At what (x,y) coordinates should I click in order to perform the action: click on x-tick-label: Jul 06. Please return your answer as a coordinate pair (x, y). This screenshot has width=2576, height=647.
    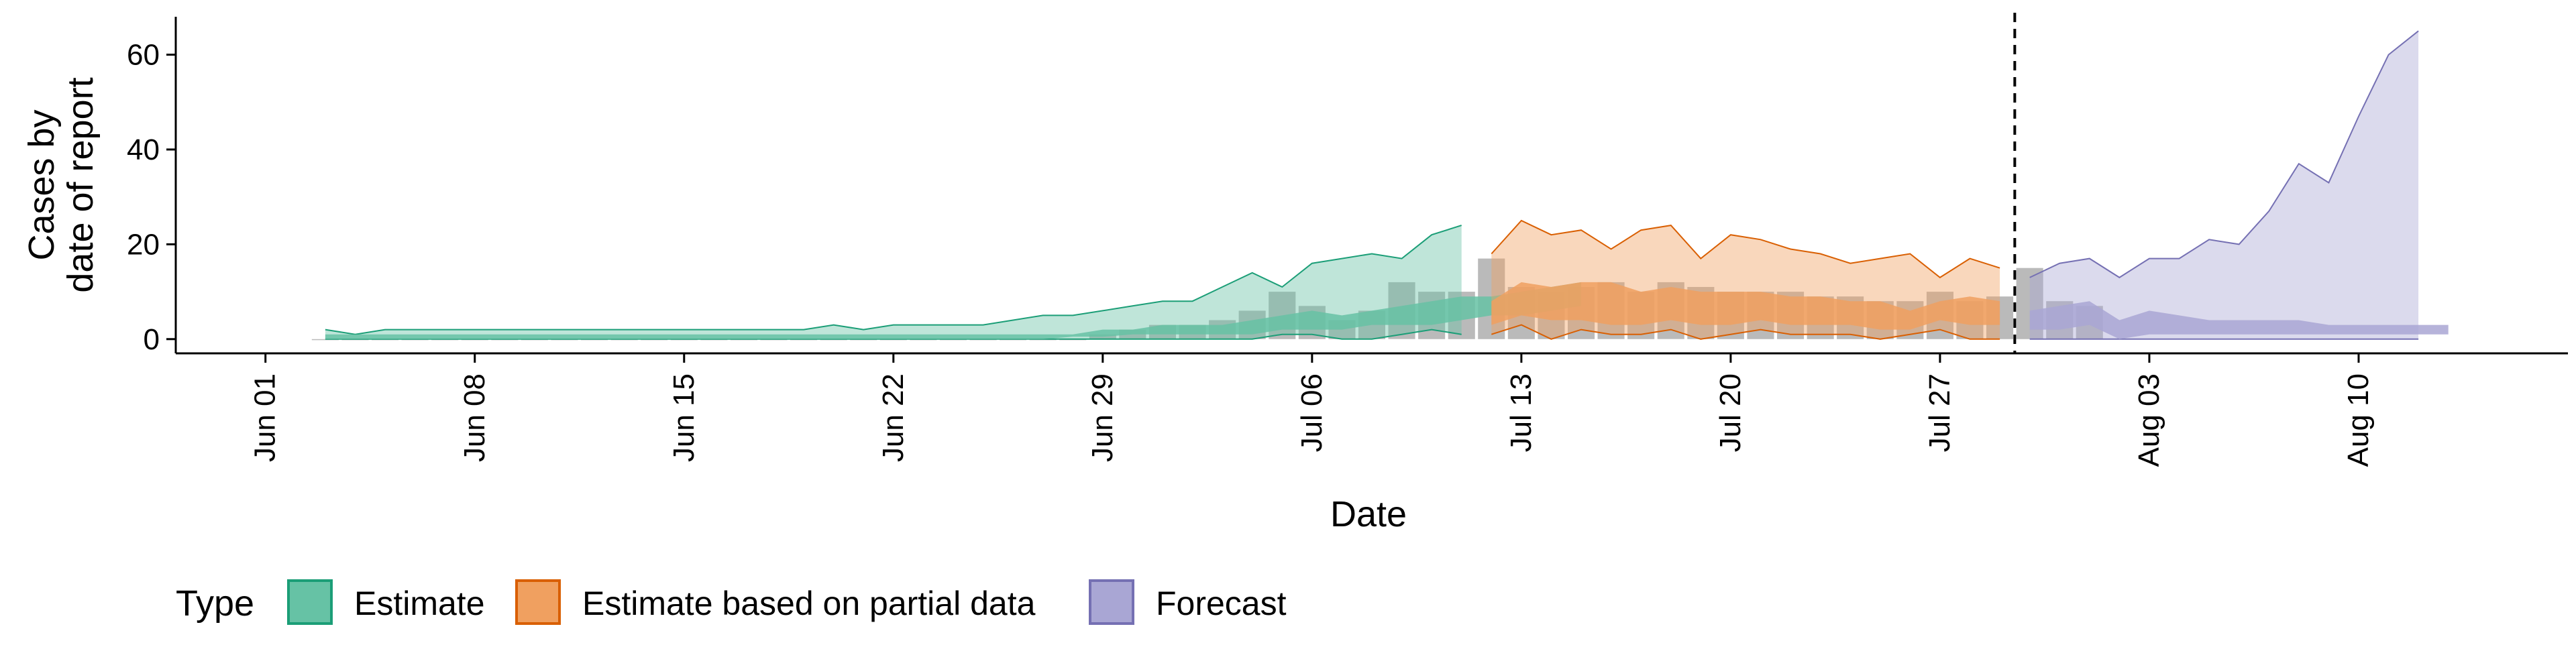
    Looking at the image, I should click on (1311, 412).